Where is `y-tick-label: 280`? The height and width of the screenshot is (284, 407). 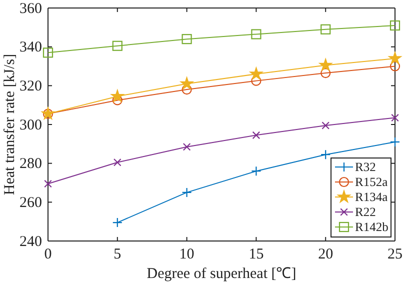
y-tick-label: 280 is located at coordinates (31, 164).